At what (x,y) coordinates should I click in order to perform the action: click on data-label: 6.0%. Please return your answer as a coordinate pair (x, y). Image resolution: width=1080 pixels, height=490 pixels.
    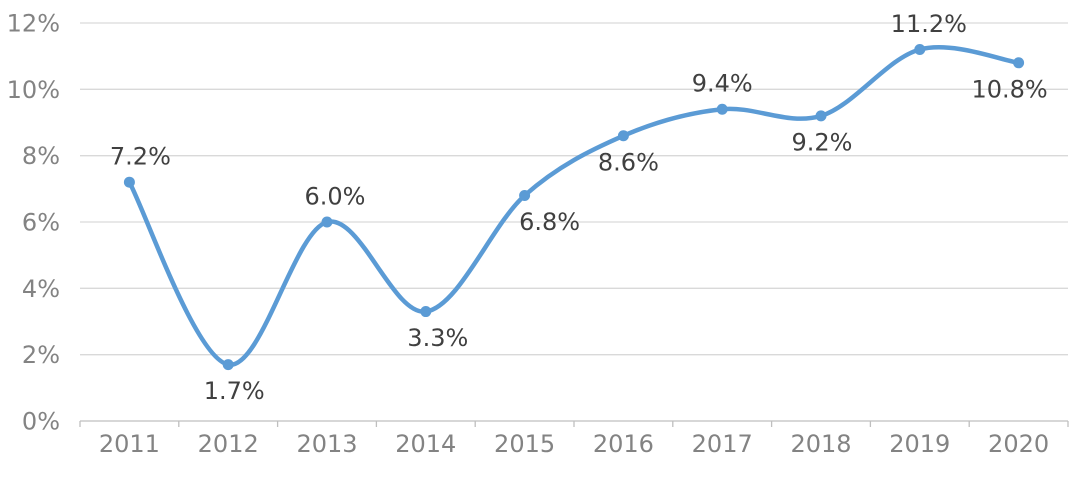
    Looking at the image, I should click on (335, 197).